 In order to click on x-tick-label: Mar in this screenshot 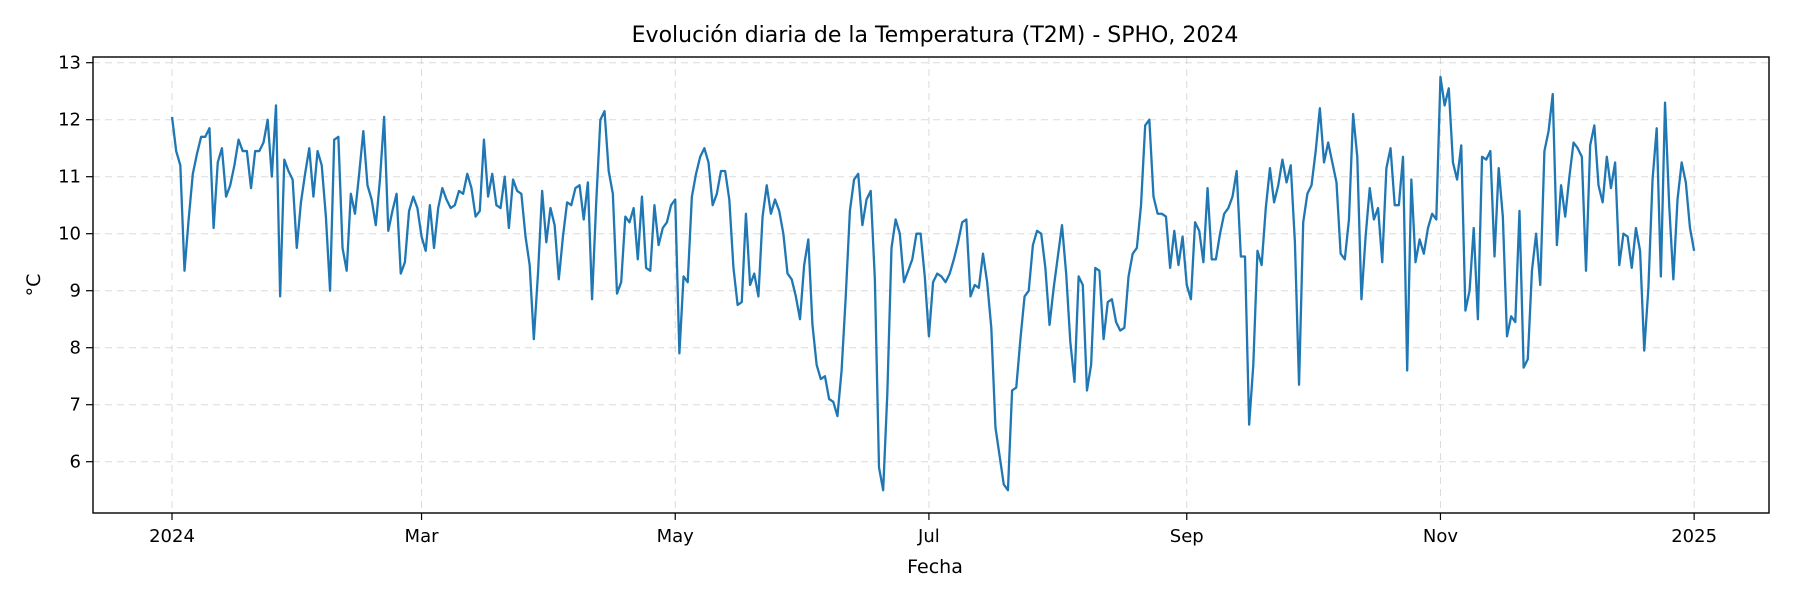, I will do `click(422, 536)`.